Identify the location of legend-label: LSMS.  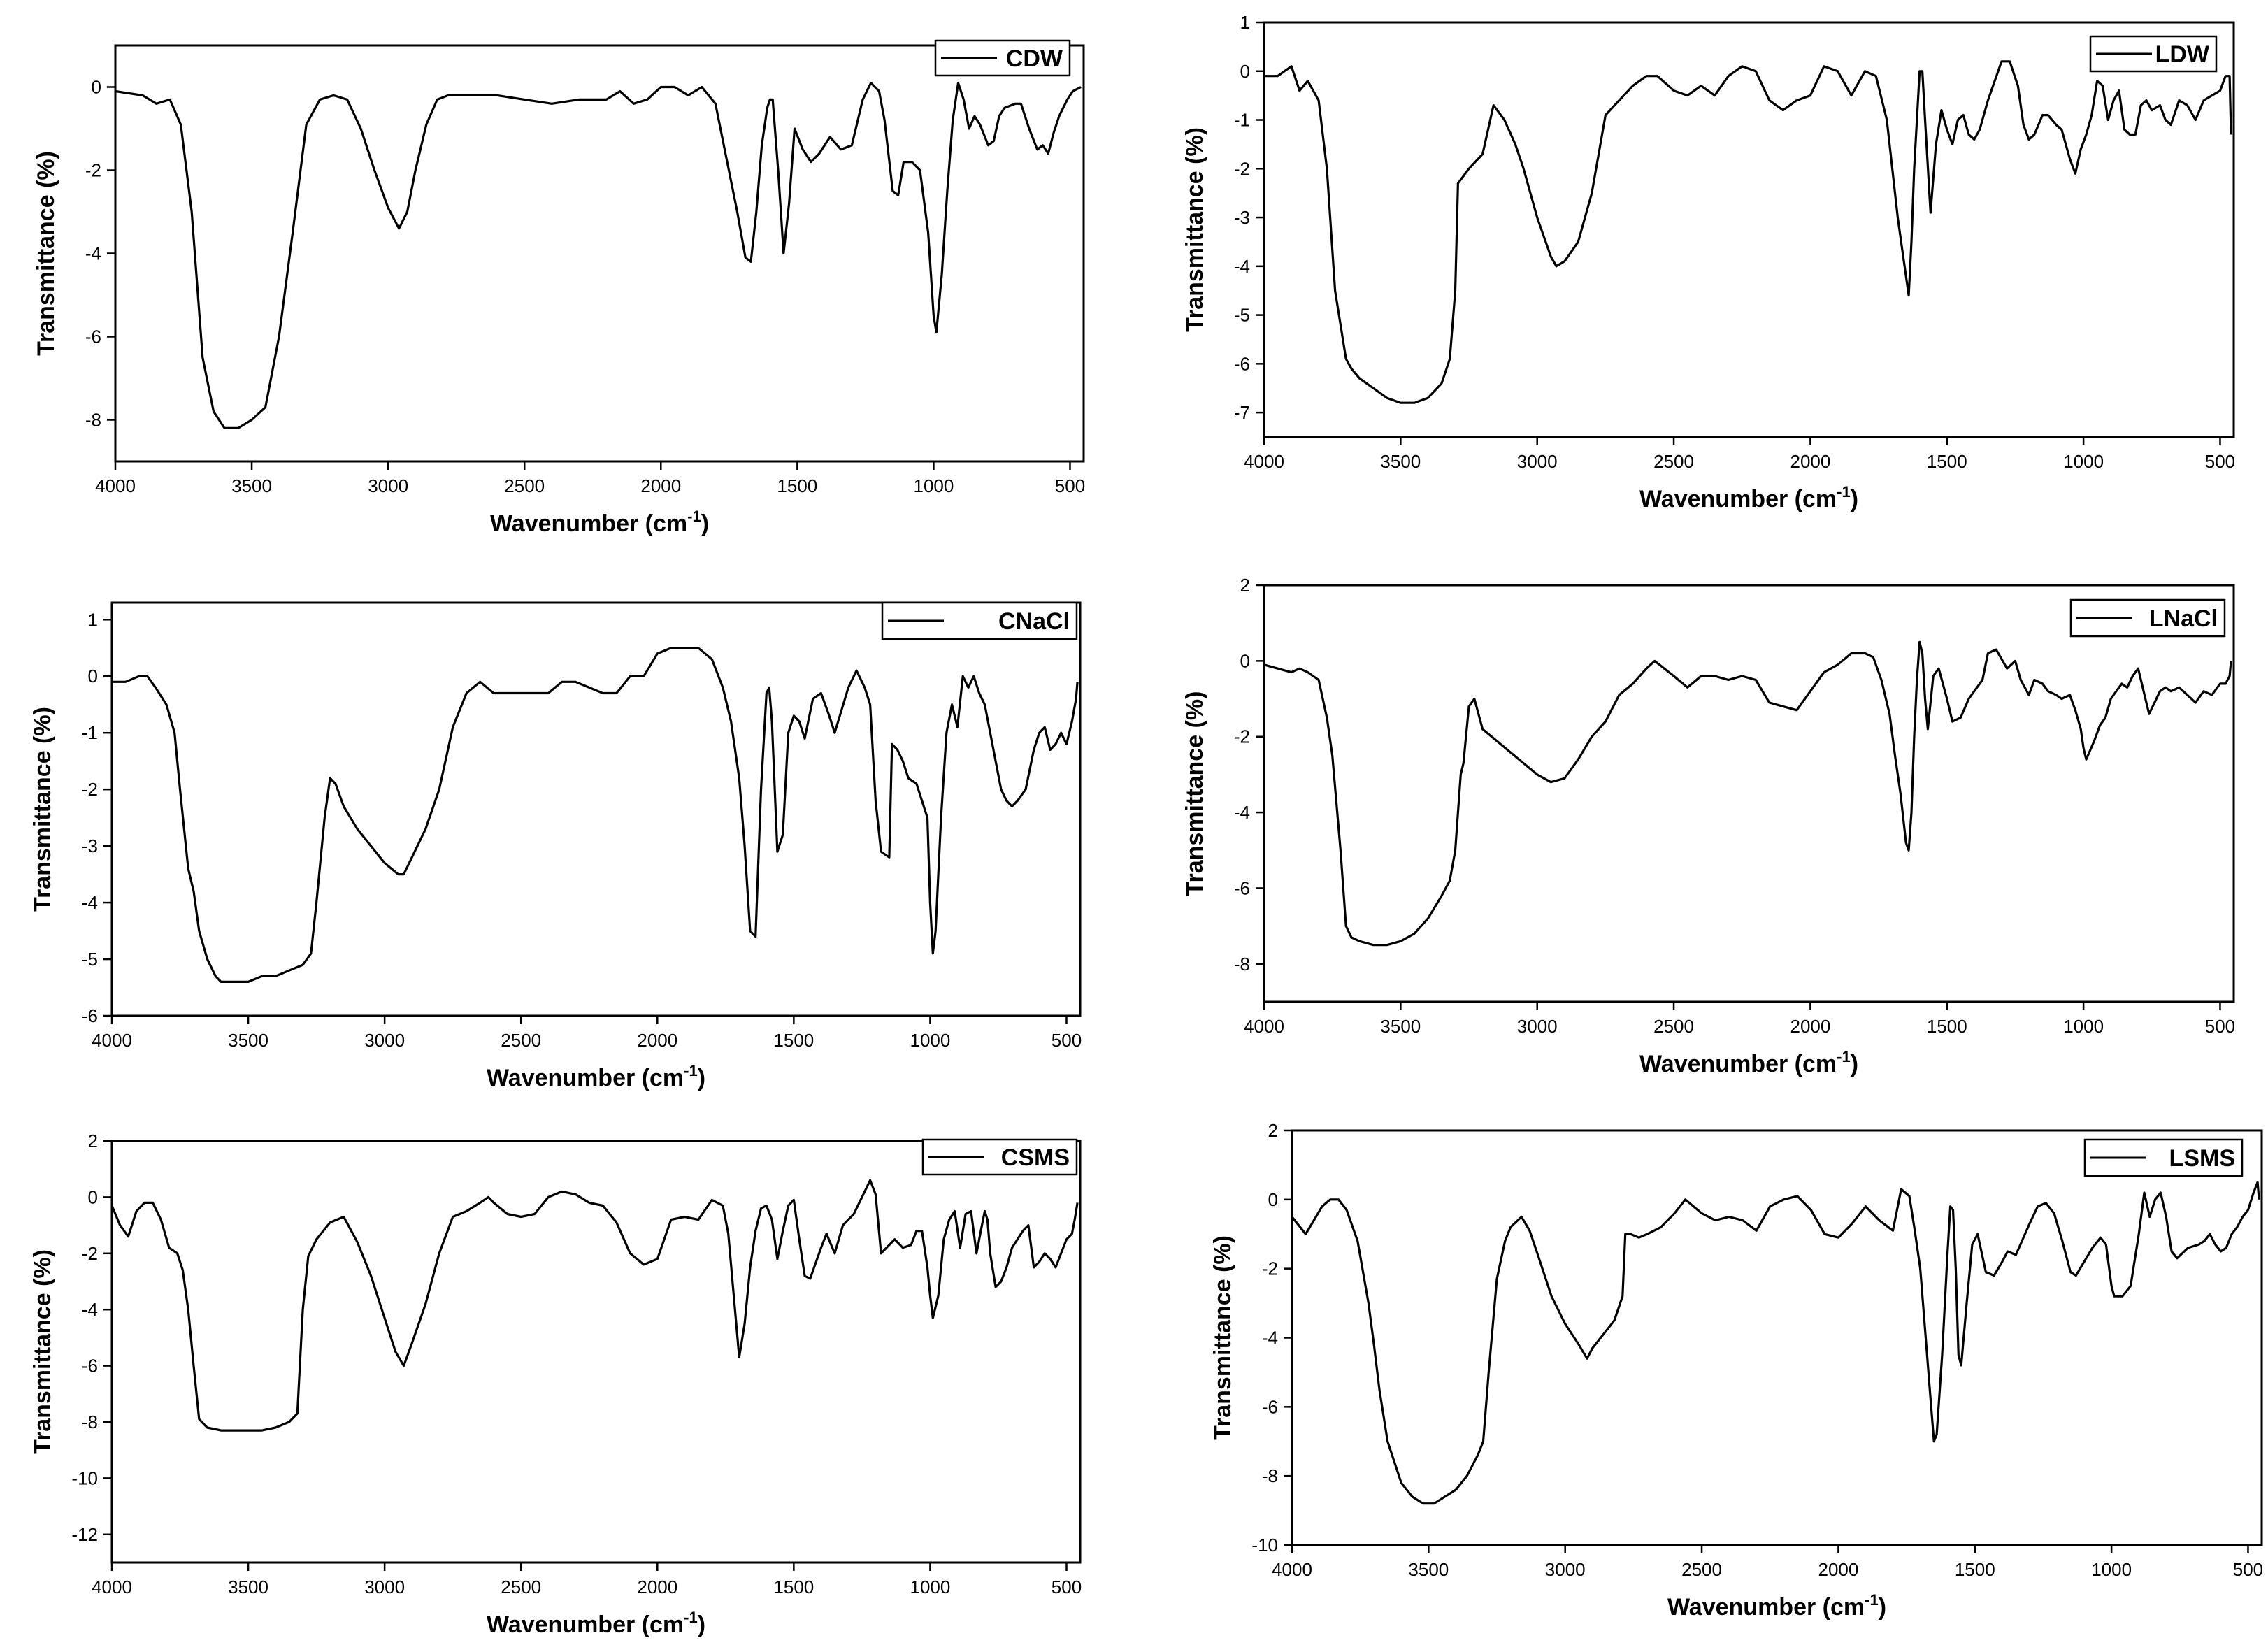
(2202, 1158).